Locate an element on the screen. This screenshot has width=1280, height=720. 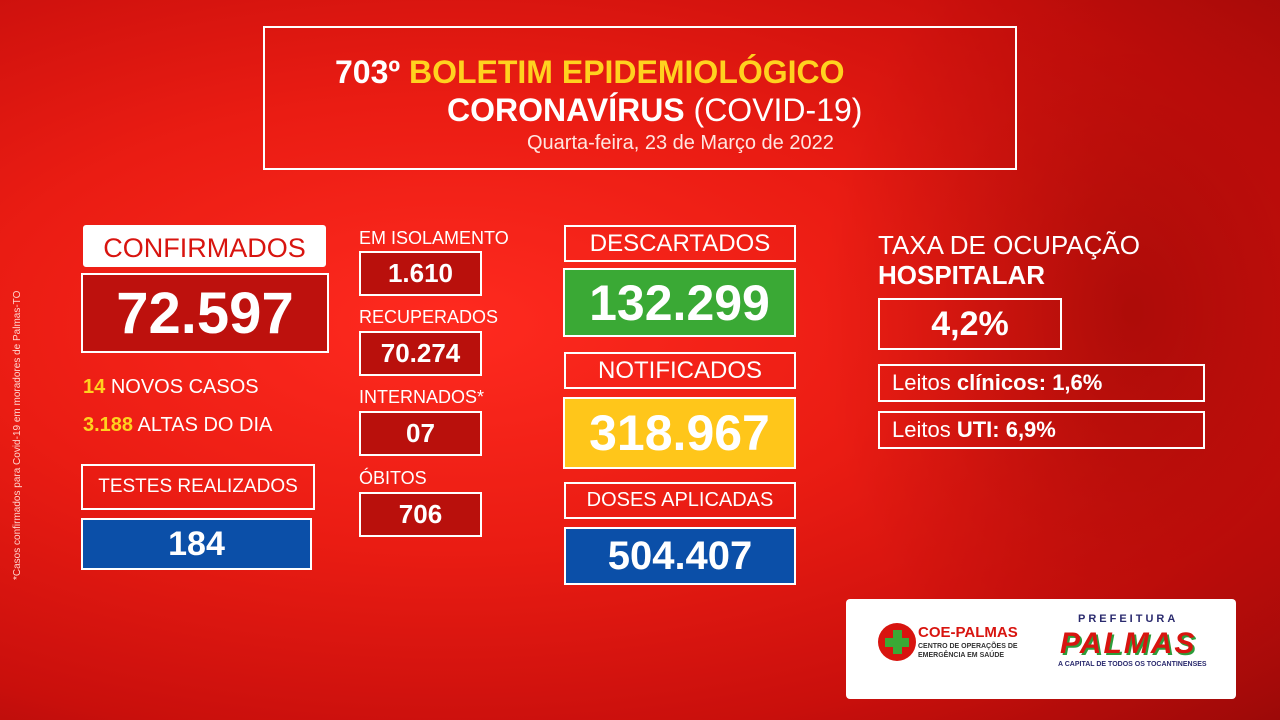
prefeitura-label: PREFEITURA is located at coordinates (1128, 619).